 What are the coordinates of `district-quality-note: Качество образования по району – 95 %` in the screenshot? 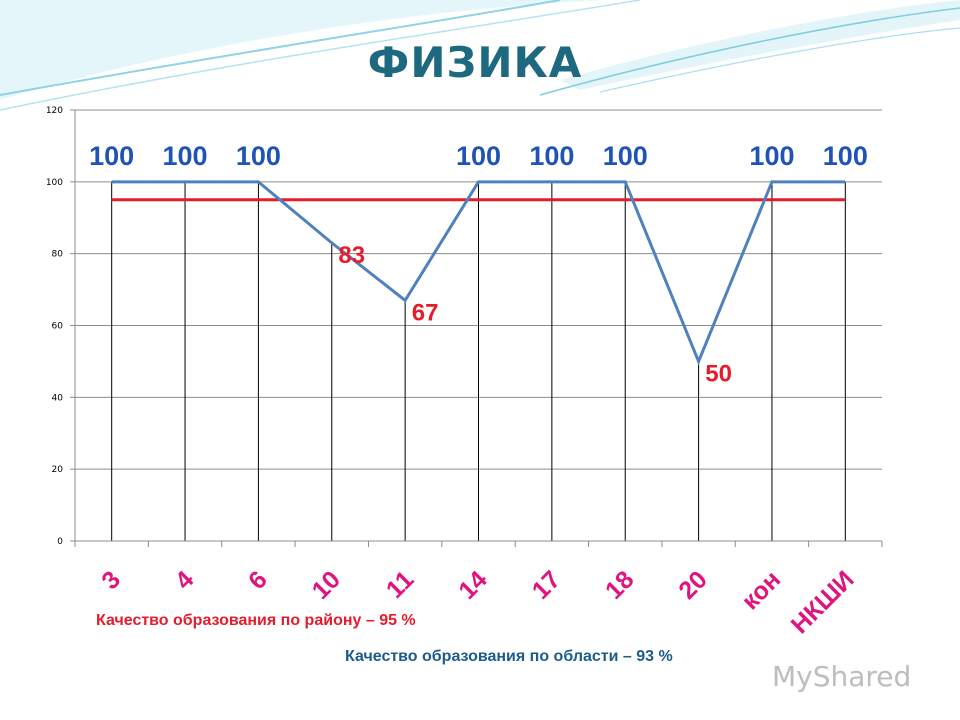 It's located at (256, 620).